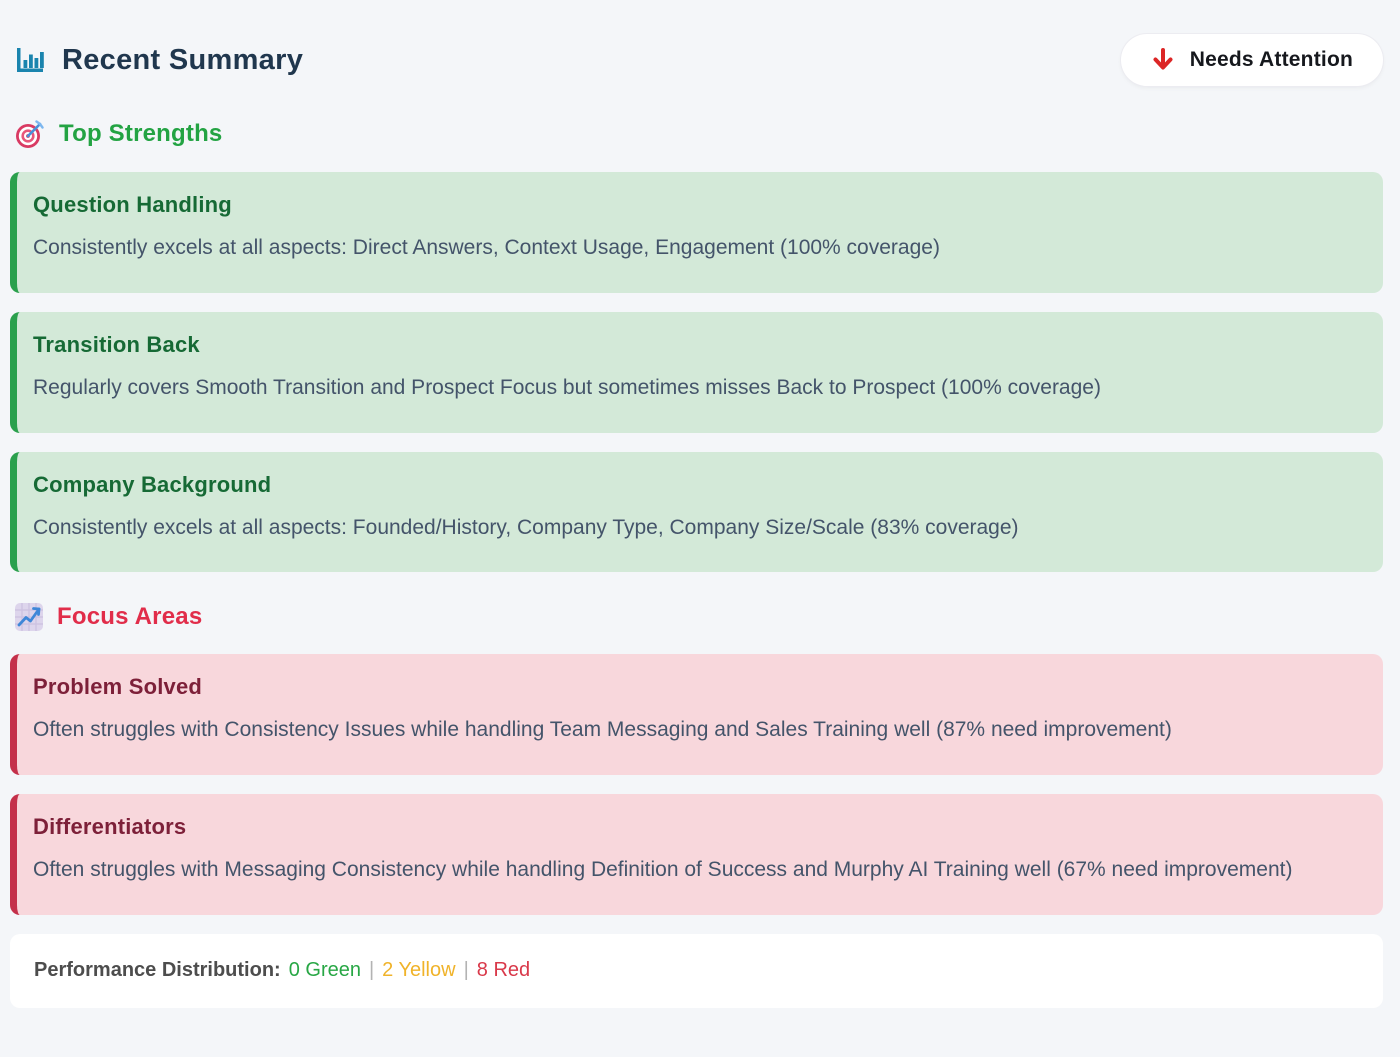  What do you see at coordinates (157, 969) in the screenshot?
I see `performance-distribution-label: Performance Distribution:` at bounding box center [157, 969].